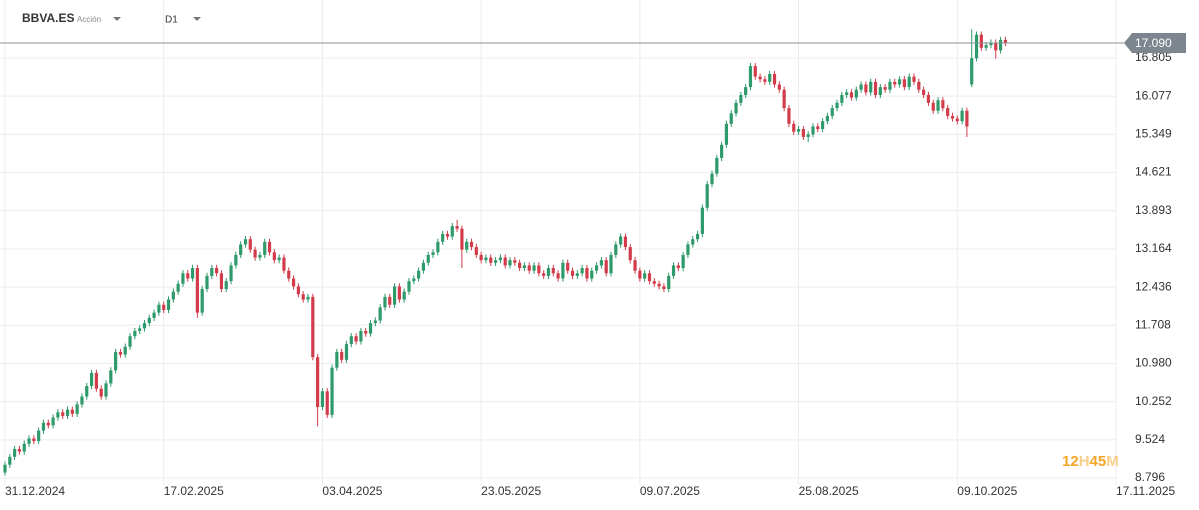 This screenshot has height=510, width=1199. Describe the element at coordinates (89, 19) in the screenshot. I see `instrument-kind: Acción` at that location.